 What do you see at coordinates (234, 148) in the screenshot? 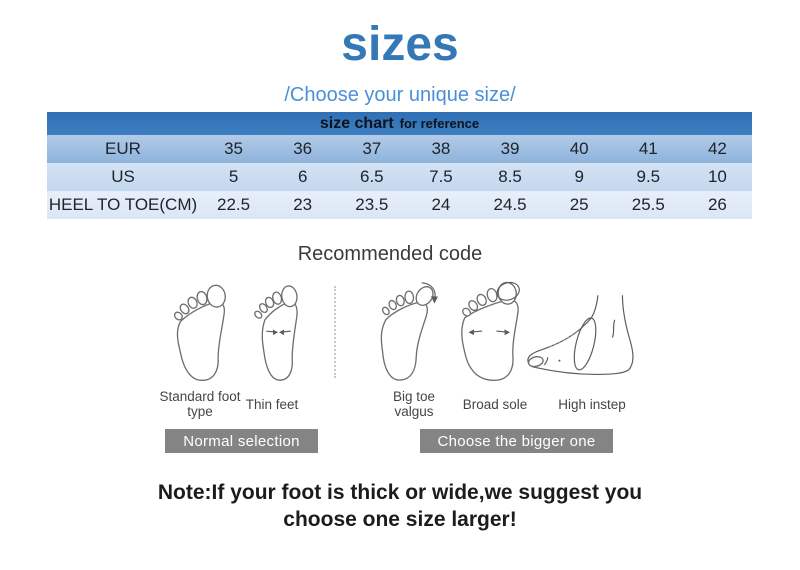
I see `table-cell: 35` at bounding box center [234, 148].